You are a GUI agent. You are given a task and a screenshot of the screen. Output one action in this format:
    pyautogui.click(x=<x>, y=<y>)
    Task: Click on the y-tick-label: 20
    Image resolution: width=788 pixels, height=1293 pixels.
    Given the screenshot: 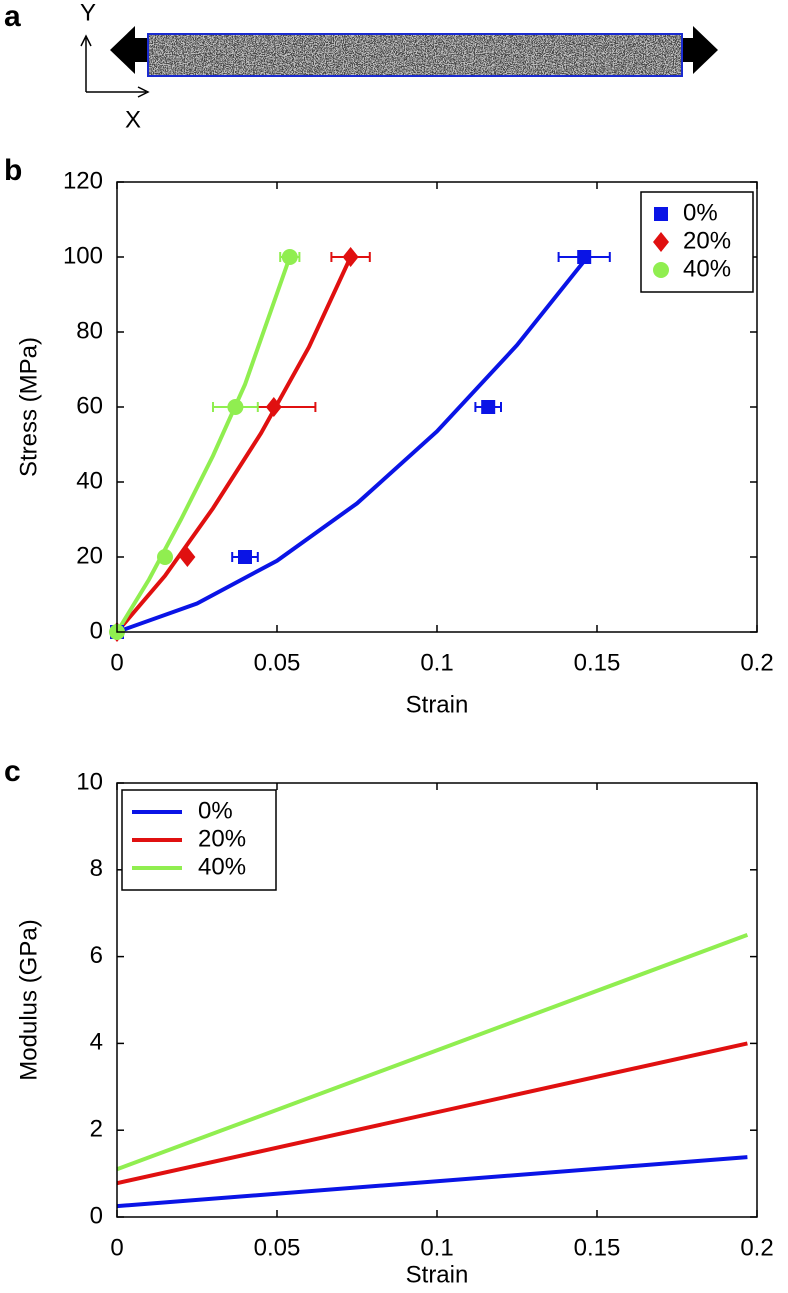 What is the action you would take?
    pyautogui.click(x=89, y=555)
    